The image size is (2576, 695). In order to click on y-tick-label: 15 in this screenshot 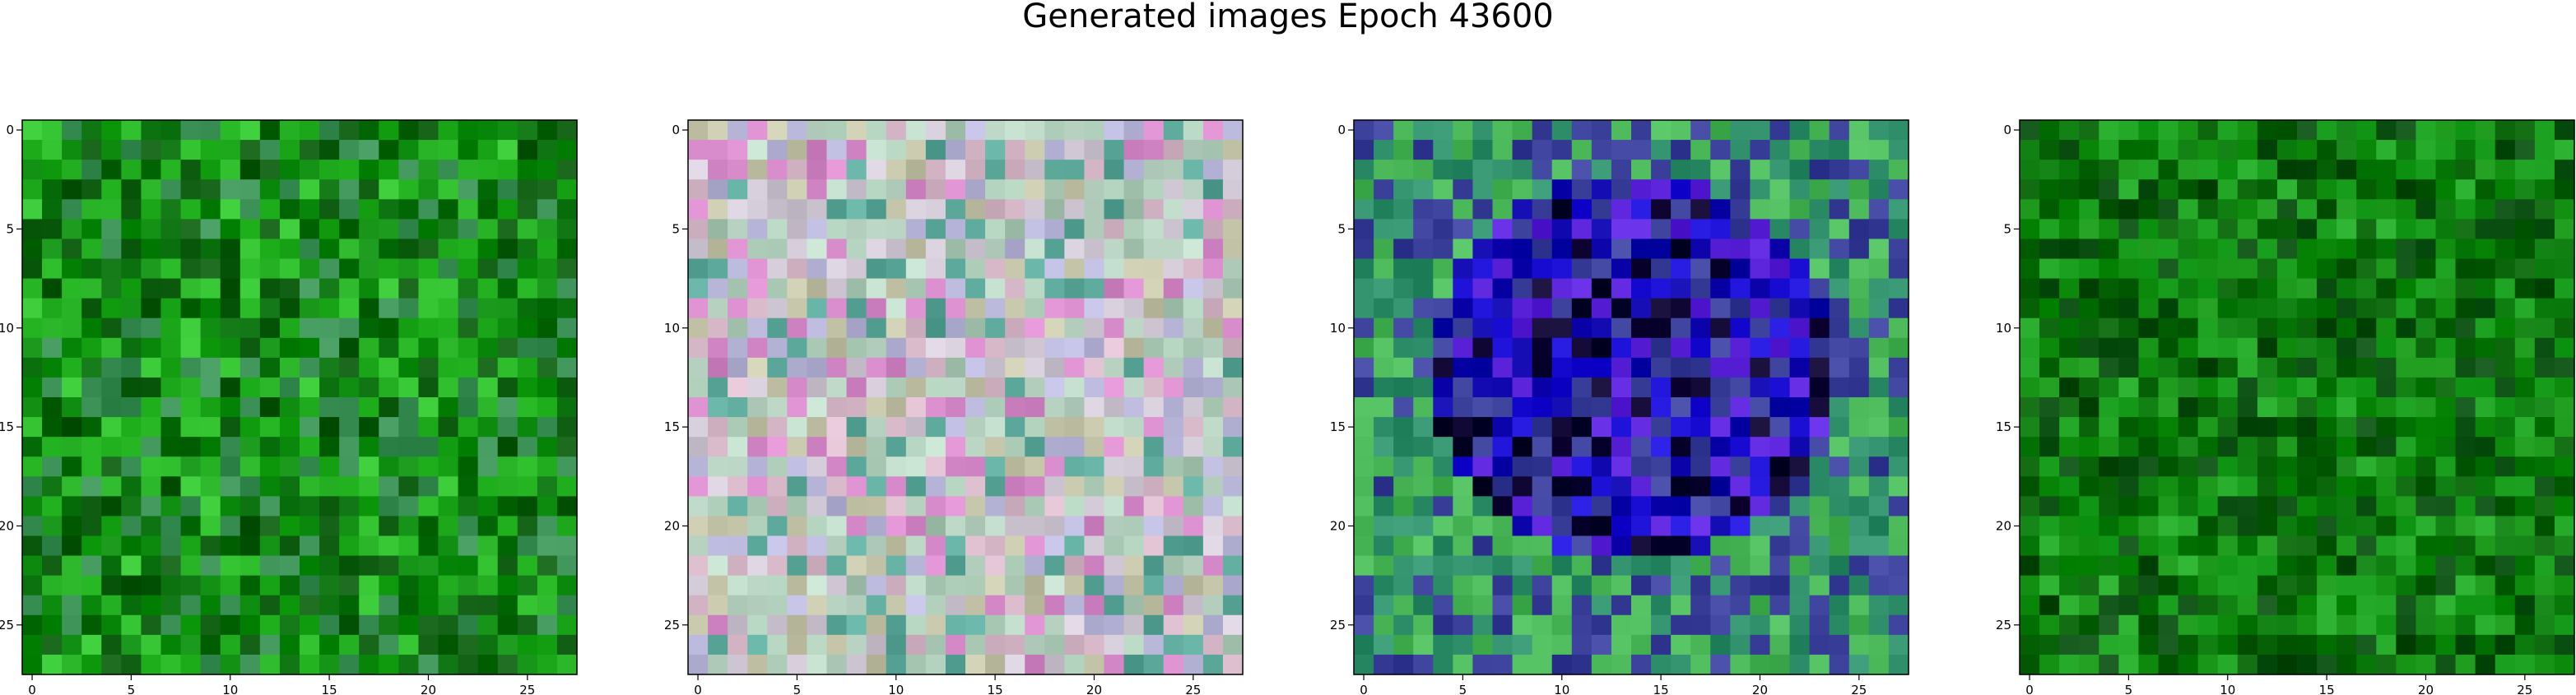, I will do `click(2003, 426)`.